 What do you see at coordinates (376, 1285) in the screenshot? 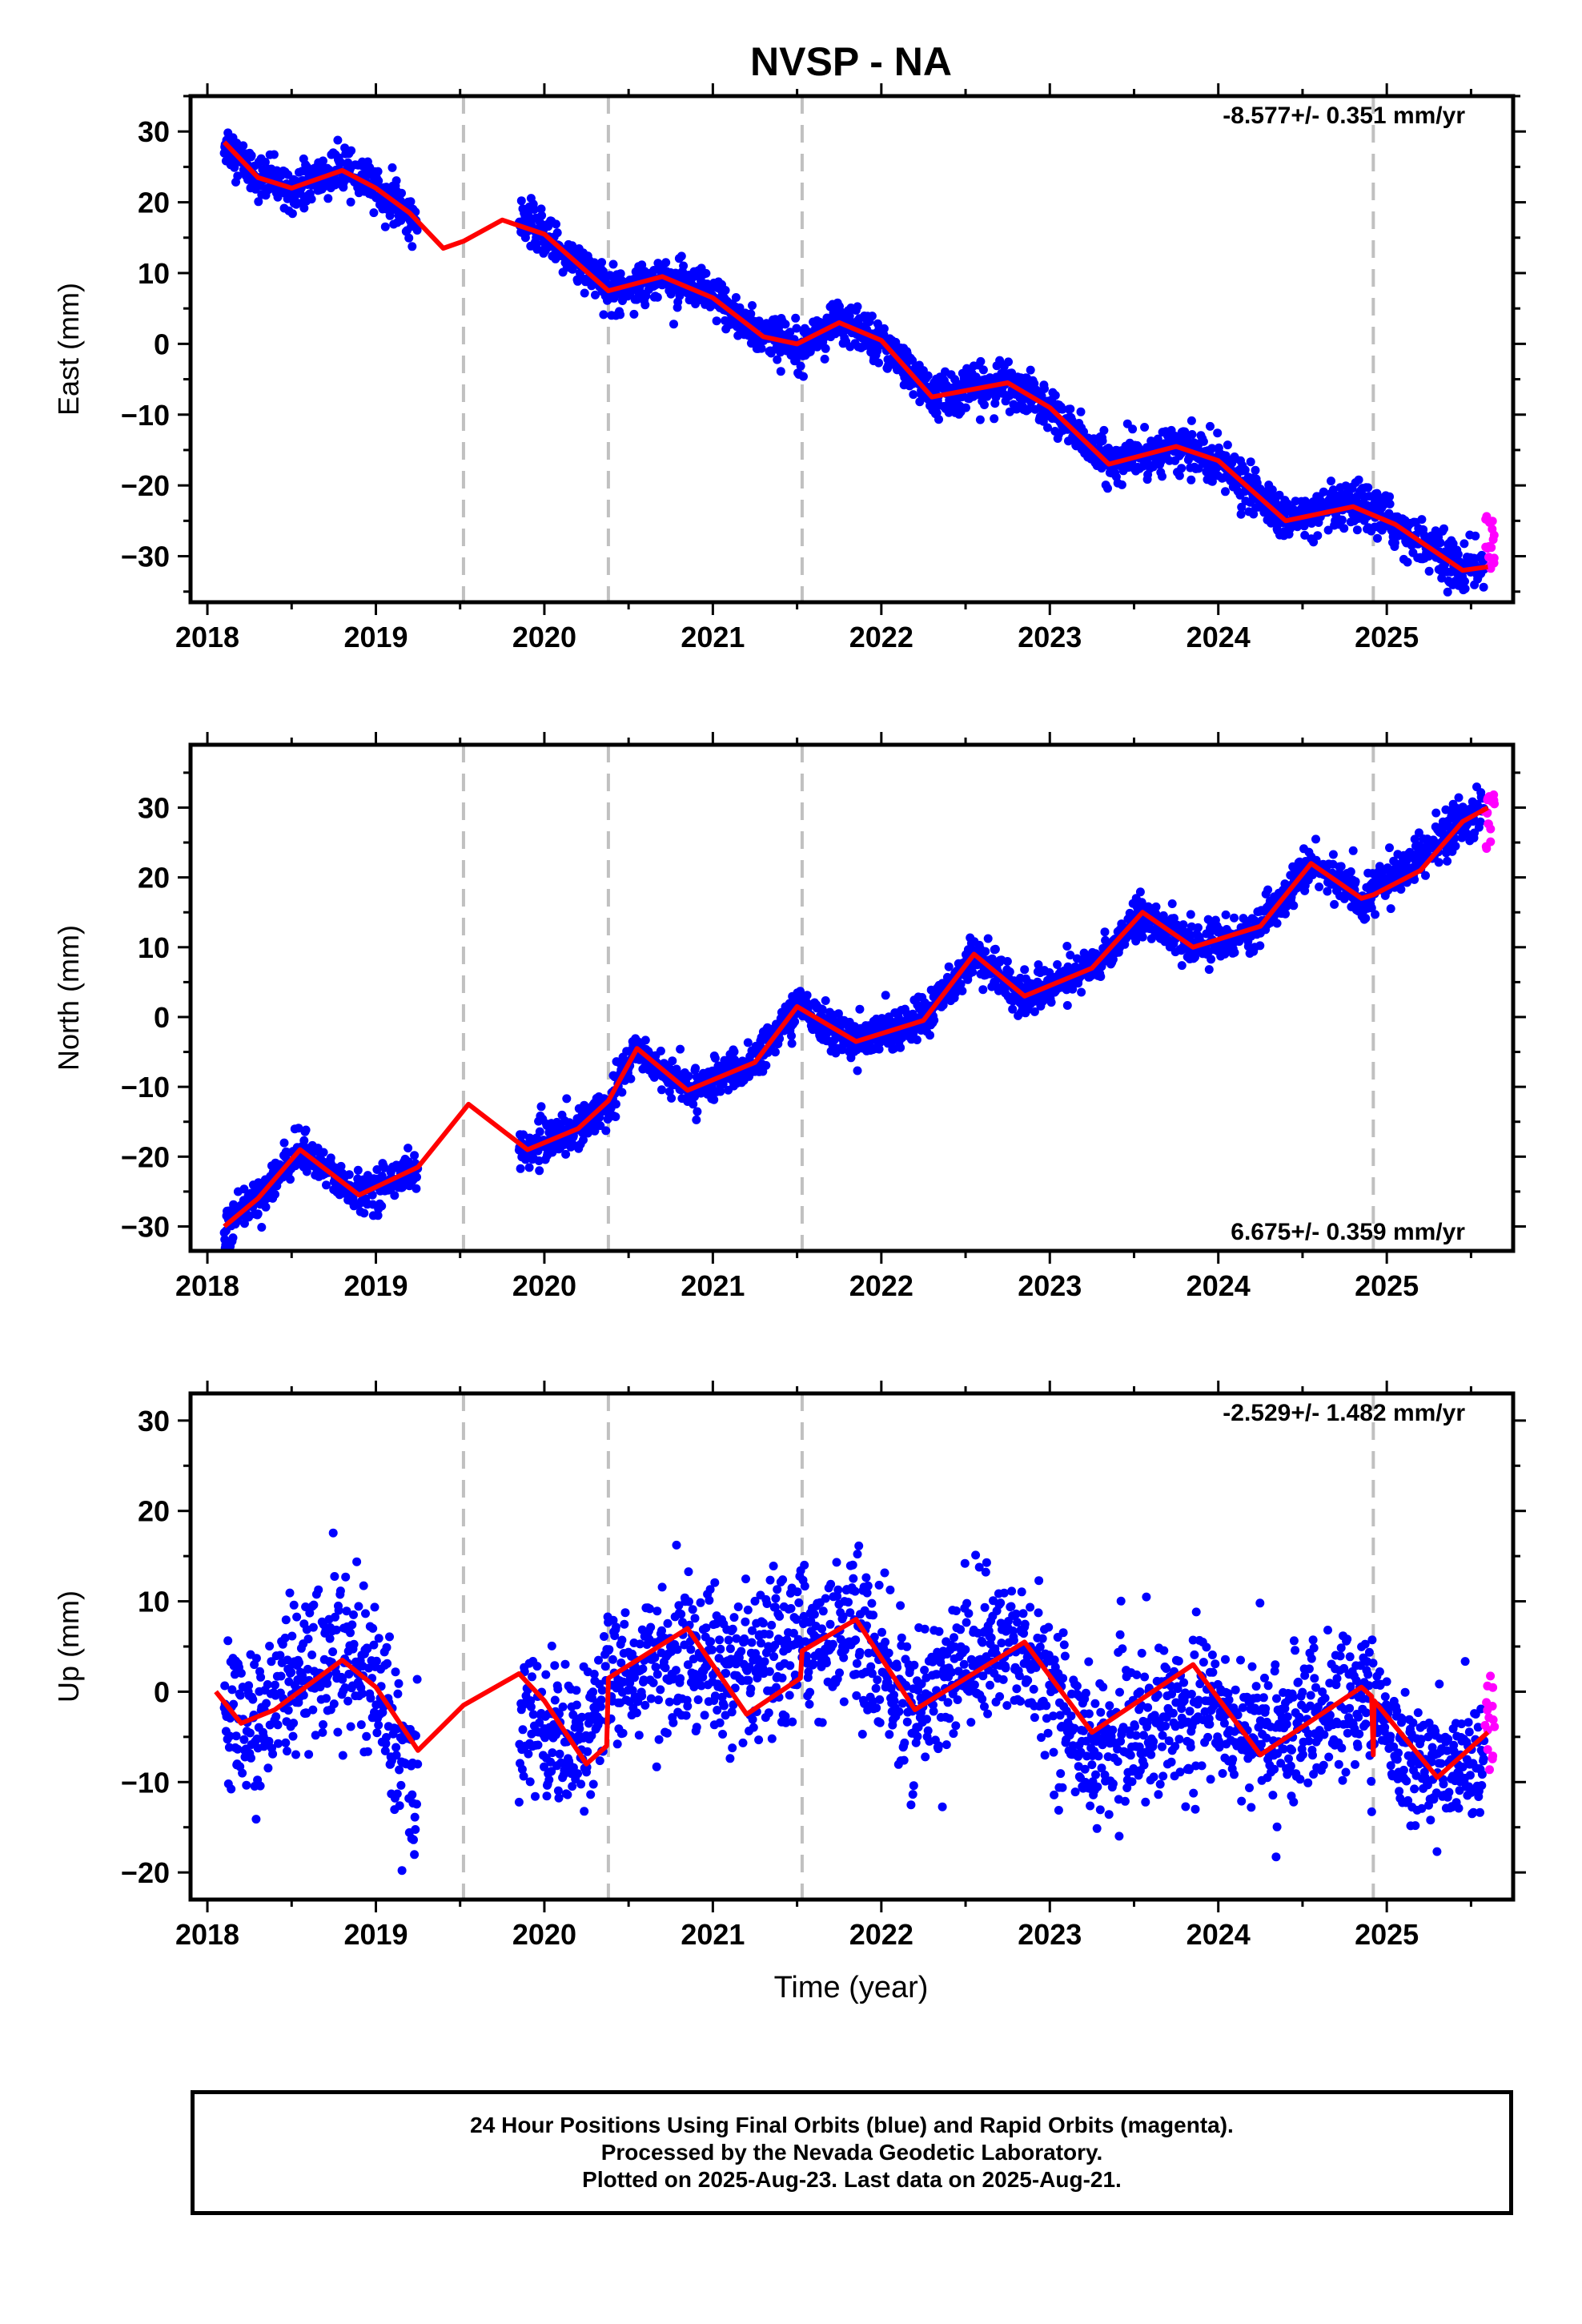
I see `x-tick-label: 2019` at bounding box center [376, 1285].